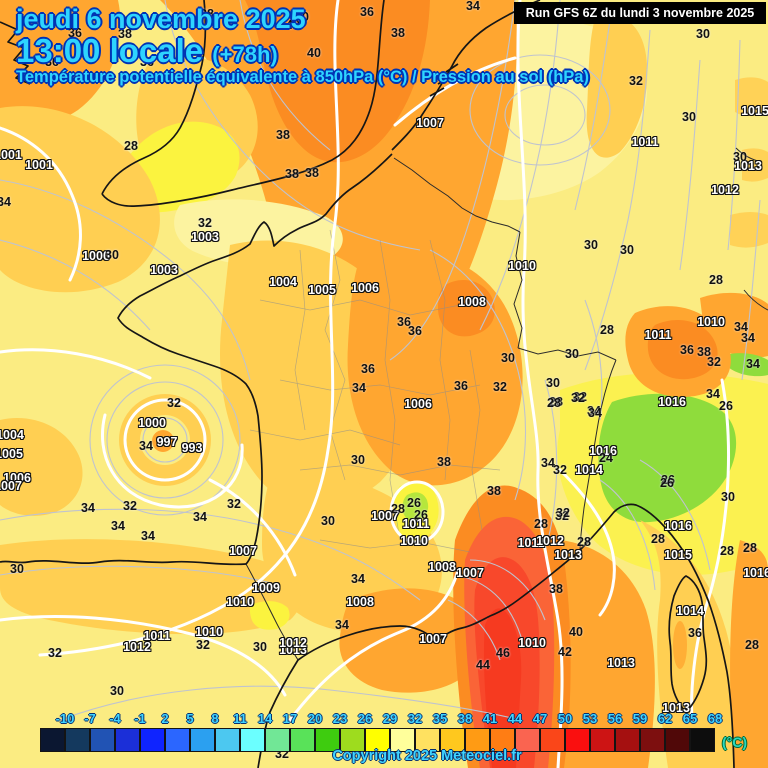 The height and width of the screenshot is (768, 768). What do you see at coordinates (110, 50) in the screenshot?
I see `valid-time-text: 13:00 locale` at bounding box center [110, 50].